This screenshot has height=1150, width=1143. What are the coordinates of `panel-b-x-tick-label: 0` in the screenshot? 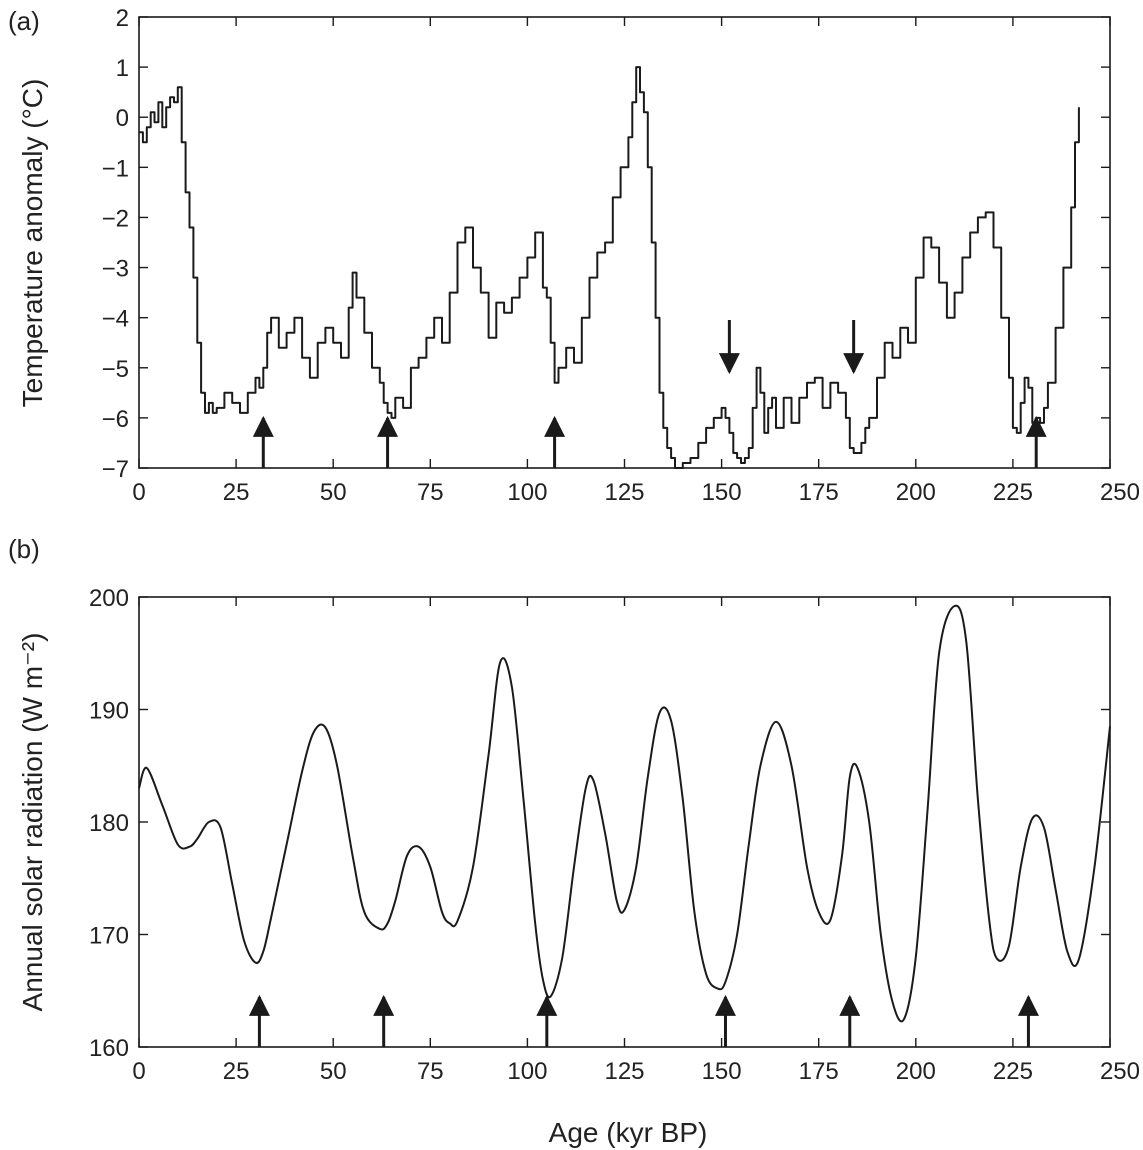 It's located at (138, 1071).